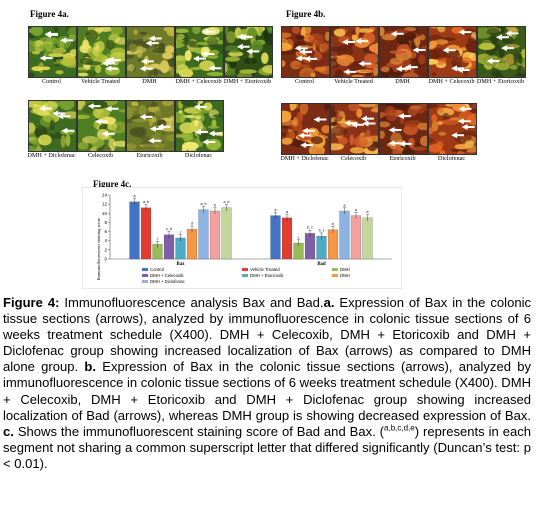  What do you see at coordinates (100, 81) in the screenshot?
I see `grid4a-label-2: Vehicle Treated` at bounding box center [100, 81].